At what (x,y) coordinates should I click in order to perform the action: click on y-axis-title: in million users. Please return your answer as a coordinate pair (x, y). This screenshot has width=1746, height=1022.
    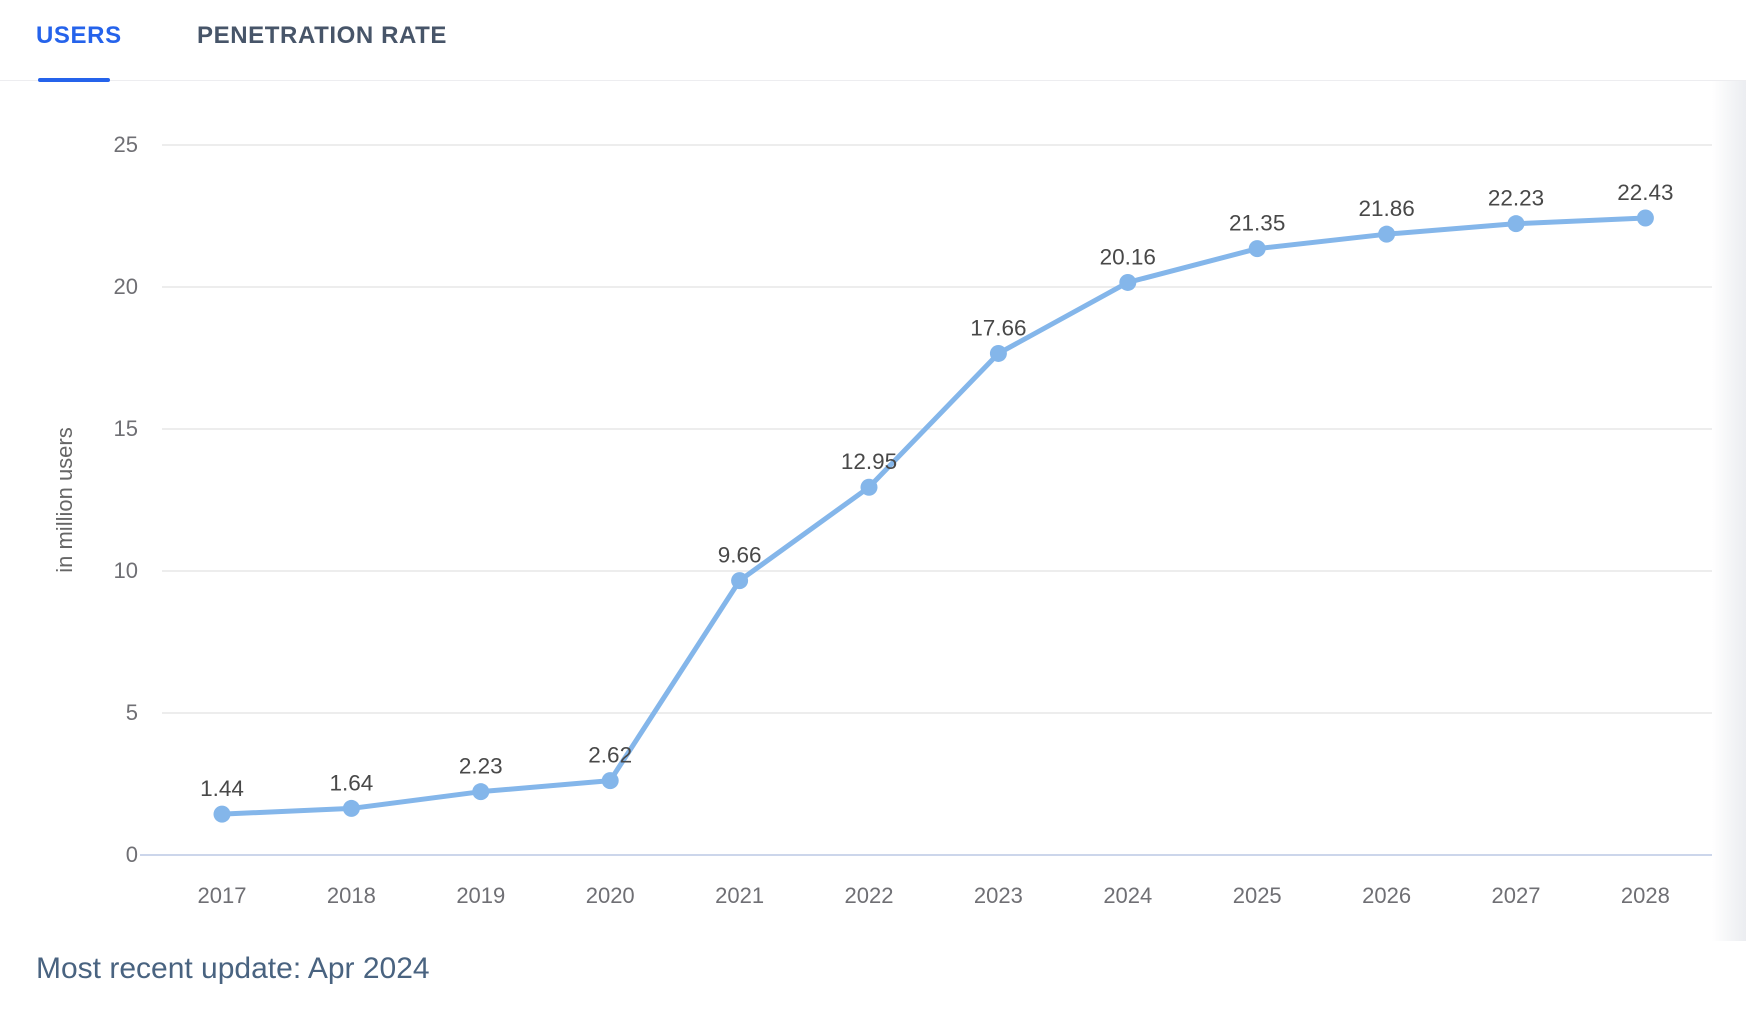
    Looking at the image, I should click on (64, 500).